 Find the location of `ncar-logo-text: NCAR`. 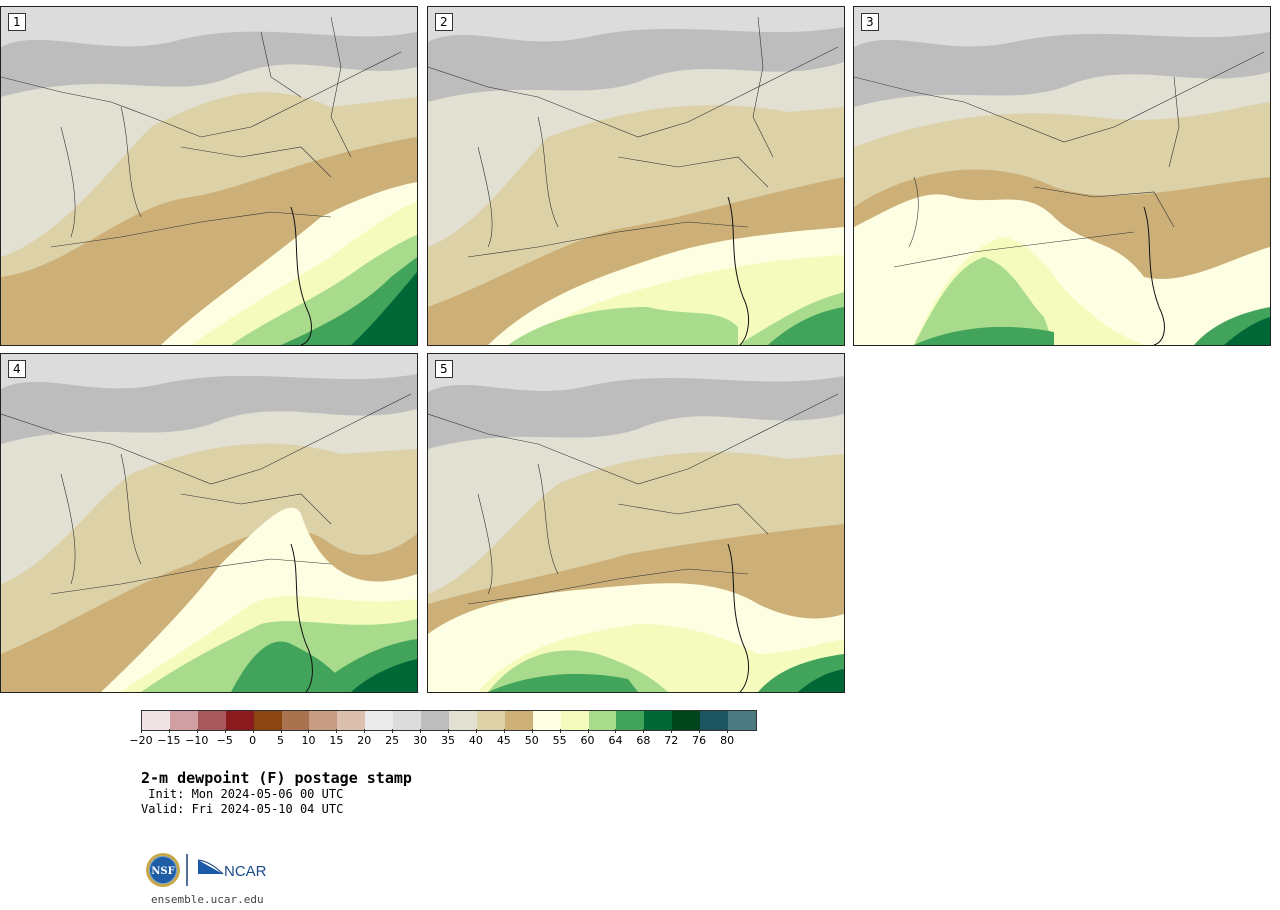

ncar-logo-text: NCAR is located at coordinates (245, 871).